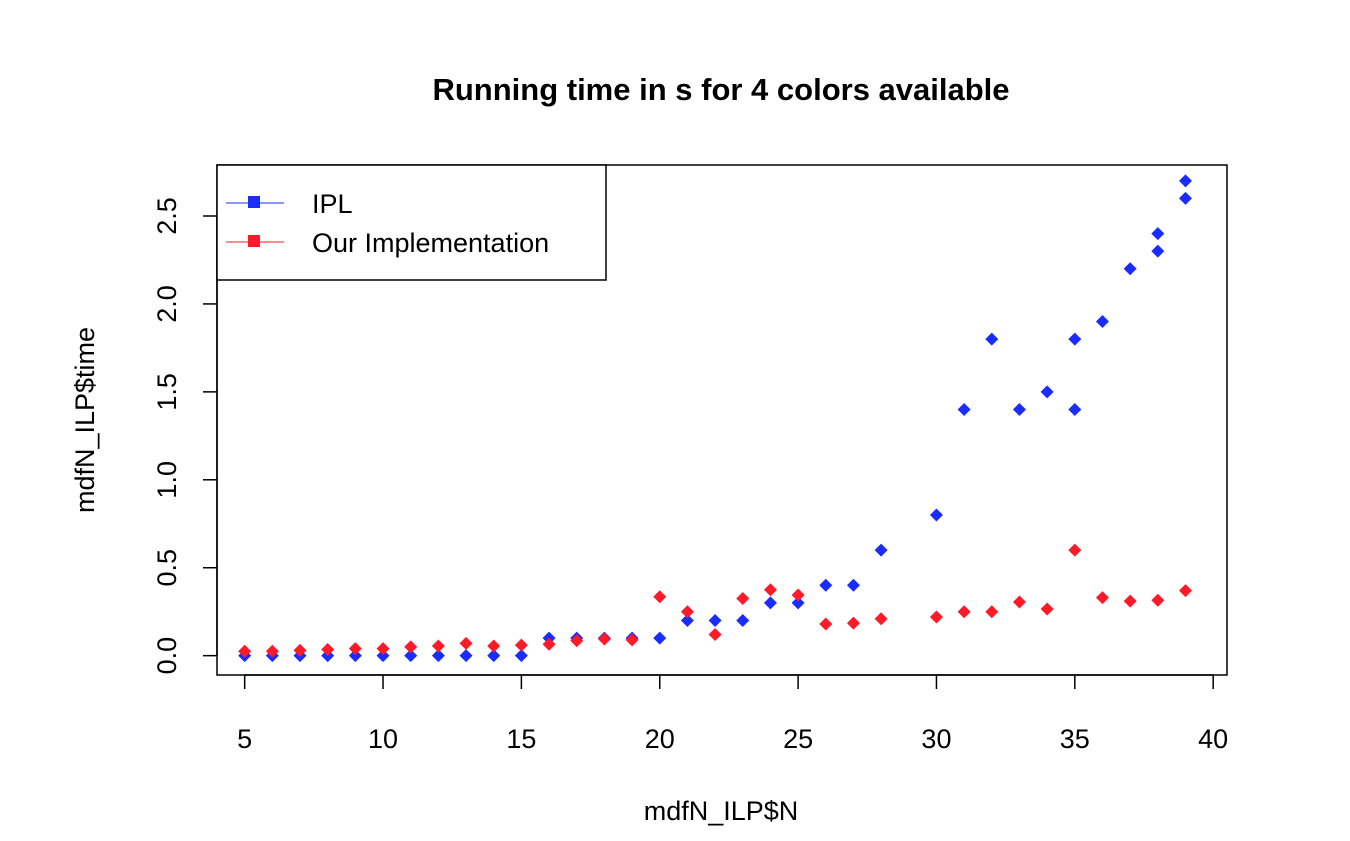  What do you see at coordinates (167, 304) in the screenshot?
I see `y-tick-label: 2.0` at bounding box center [167, 304].